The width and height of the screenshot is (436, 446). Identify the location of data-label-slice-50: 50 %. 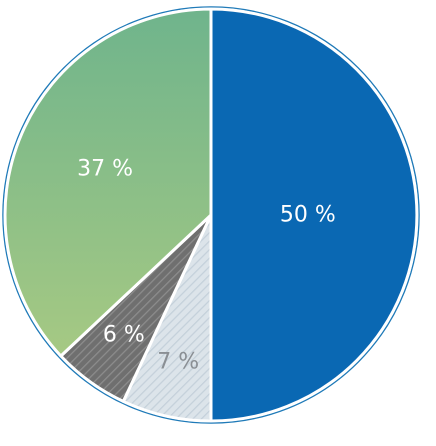
(308, 215).